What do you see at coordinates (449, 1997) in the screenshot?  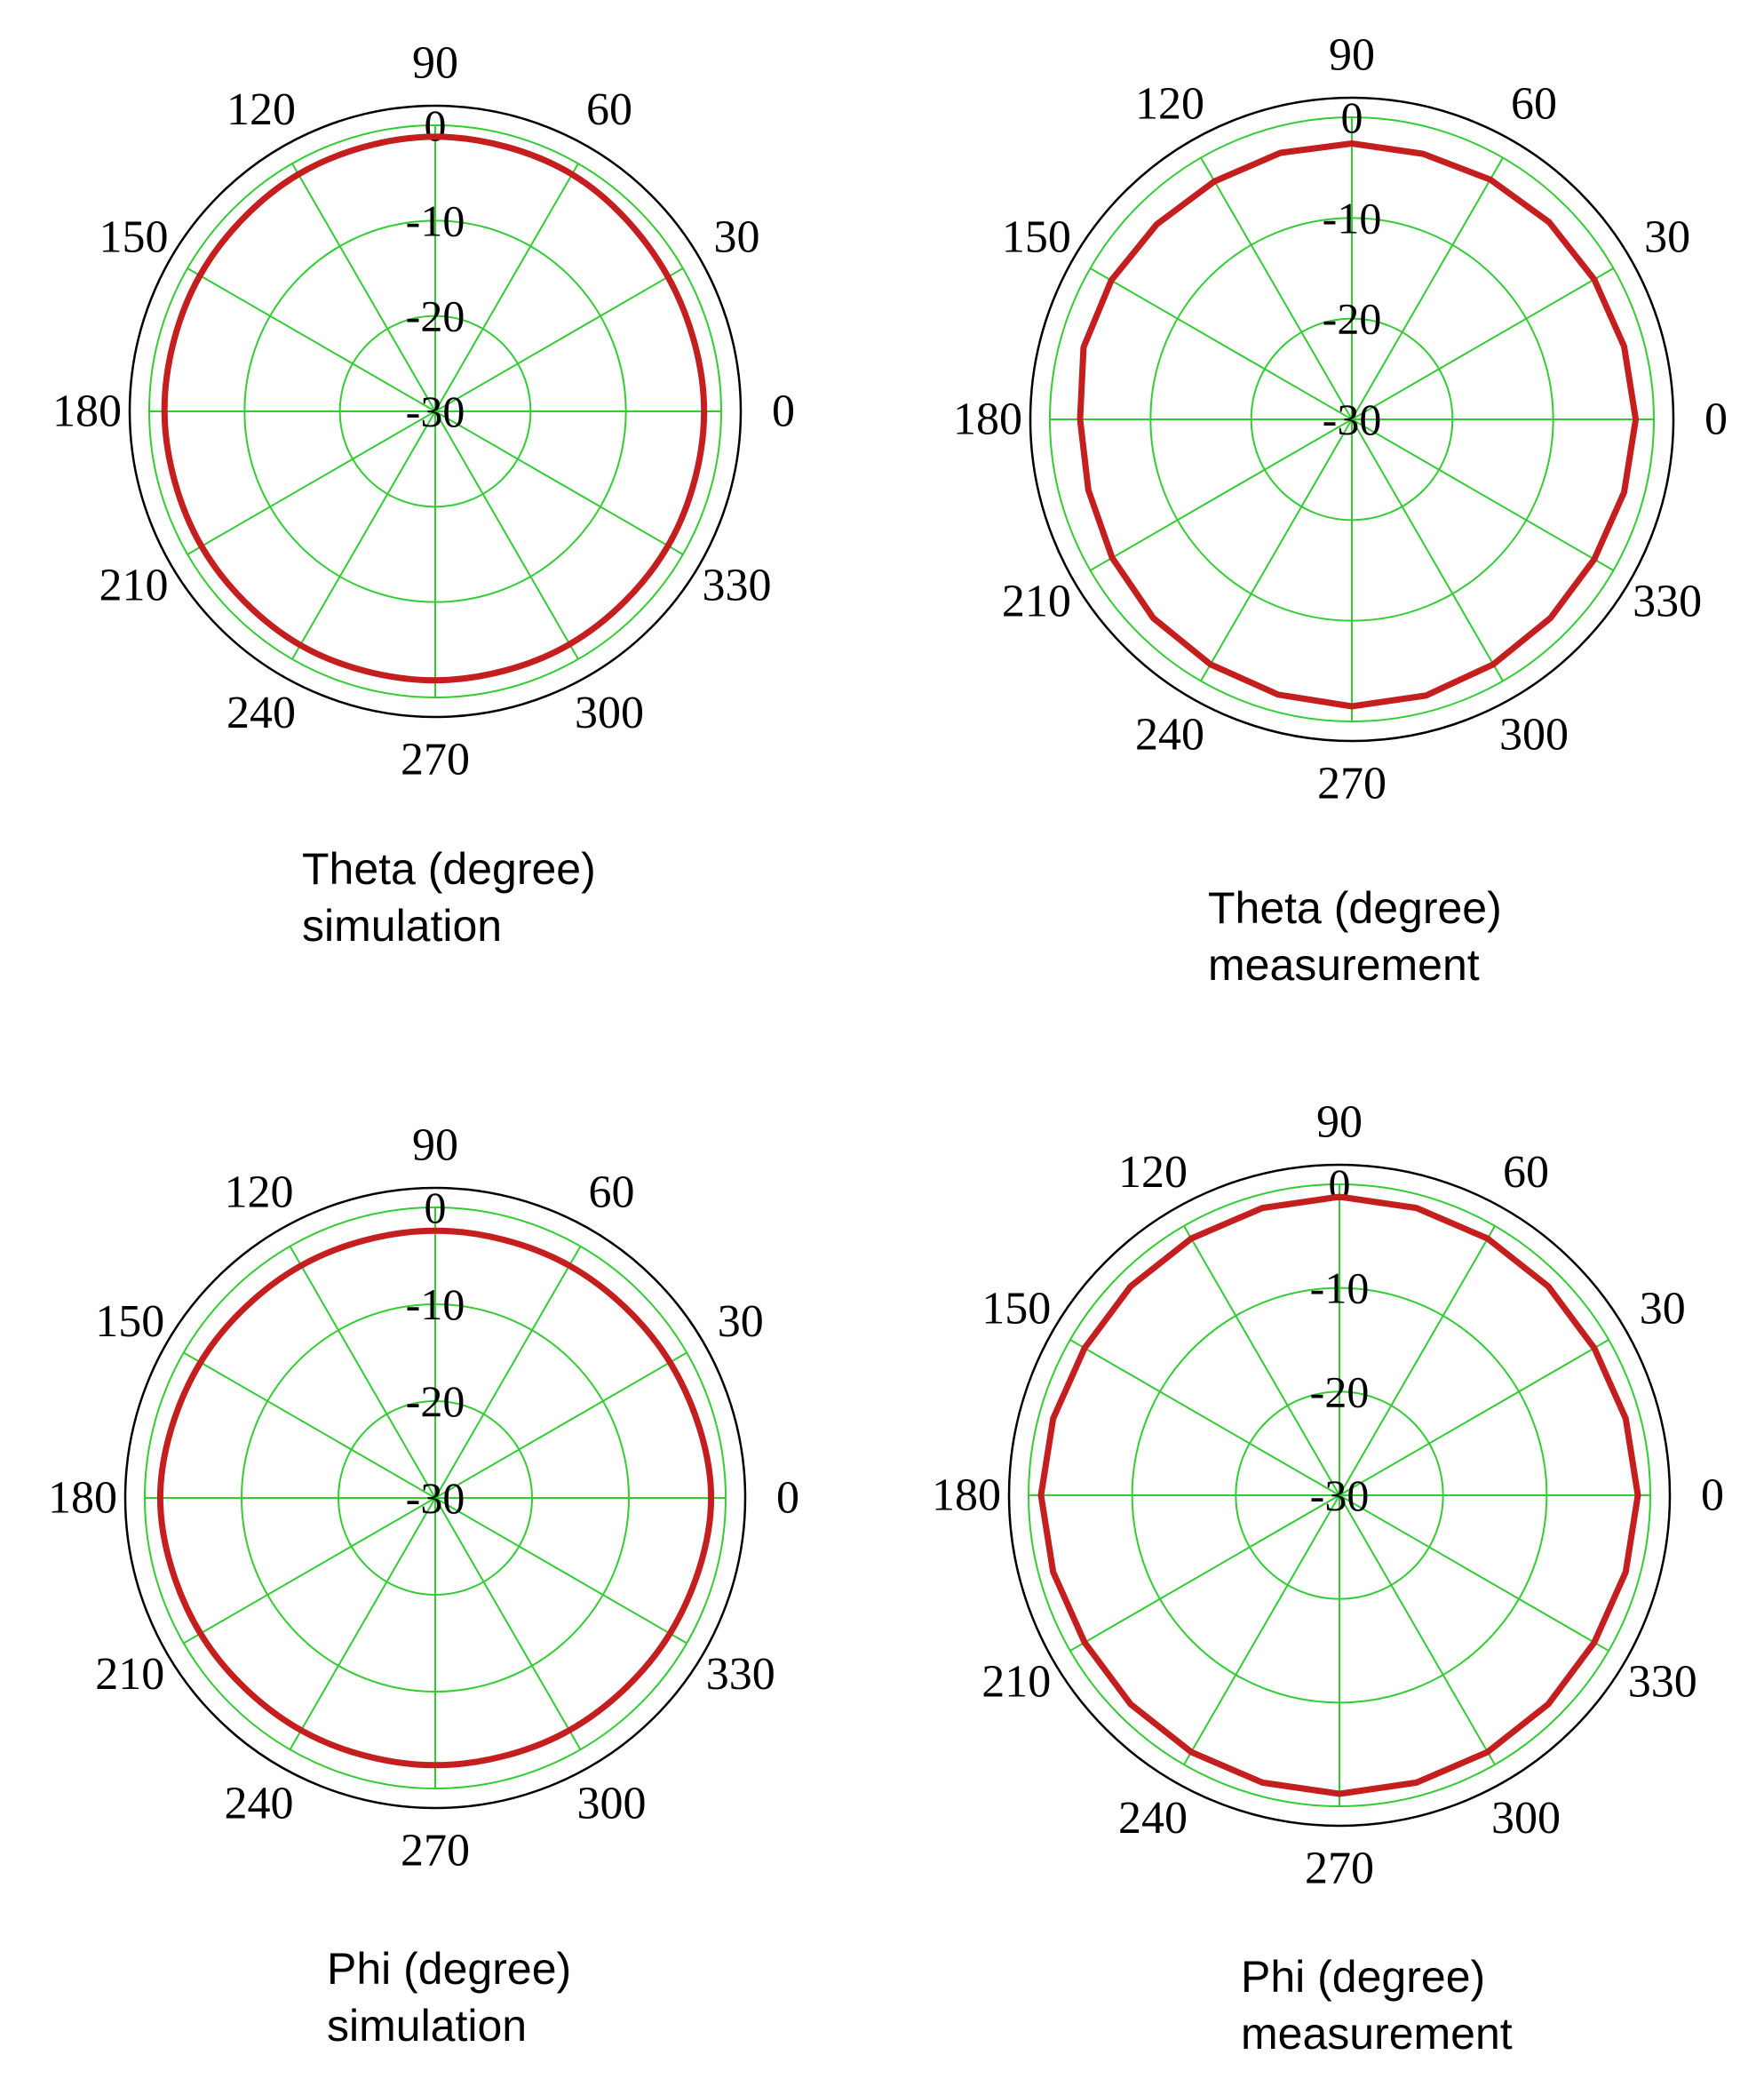 I see `caption-phi-simulation: Phi (degree) simulation` at bounding box center [449, 1997].